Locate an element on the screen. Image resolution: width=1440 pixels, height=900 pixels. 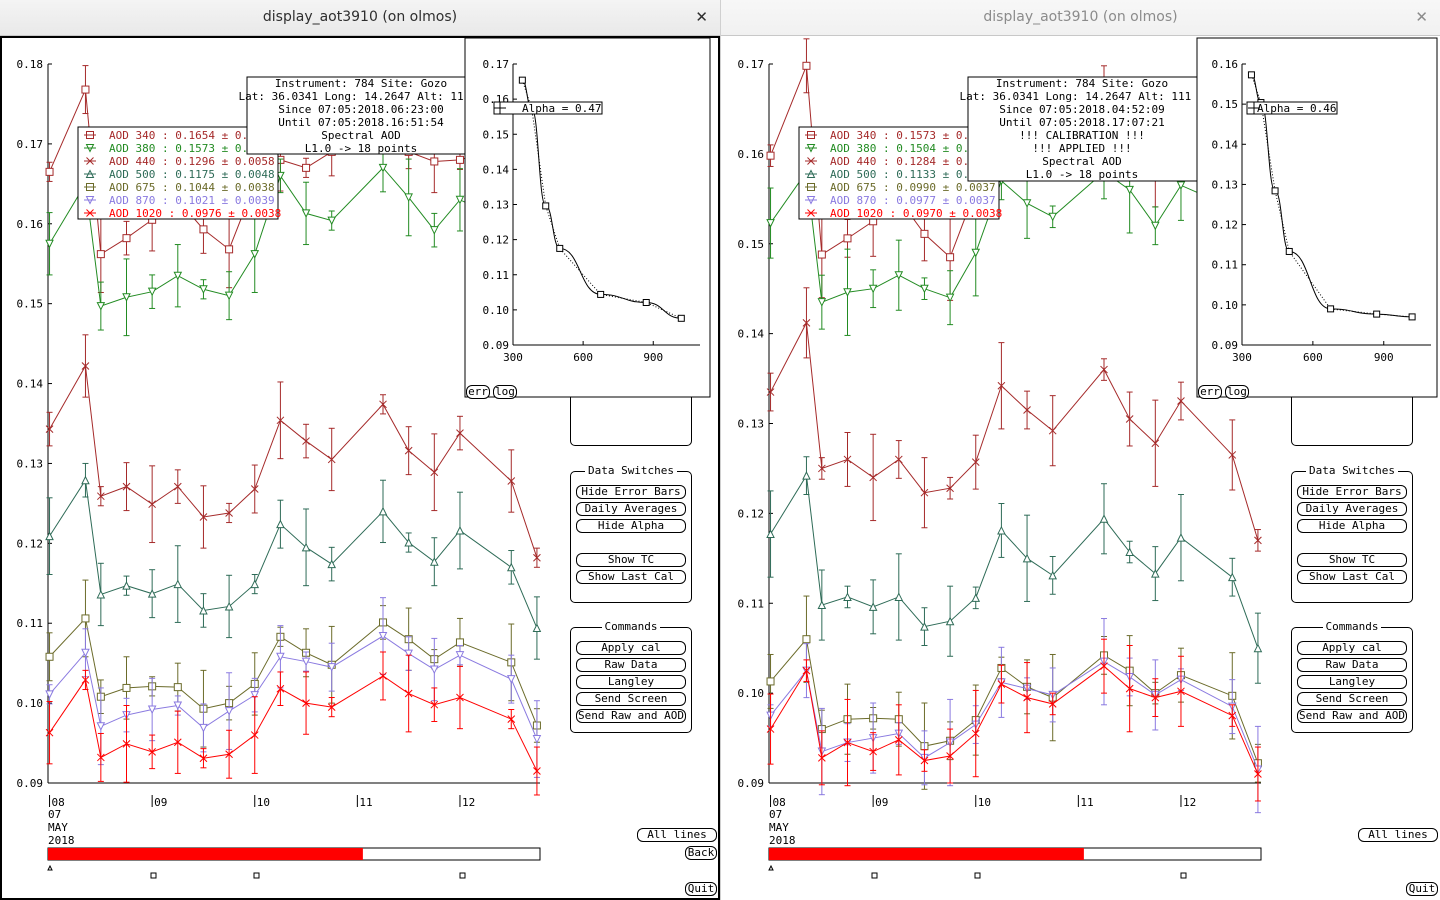
y-tick-label: 0.17 is located at coordinates (751, 64).